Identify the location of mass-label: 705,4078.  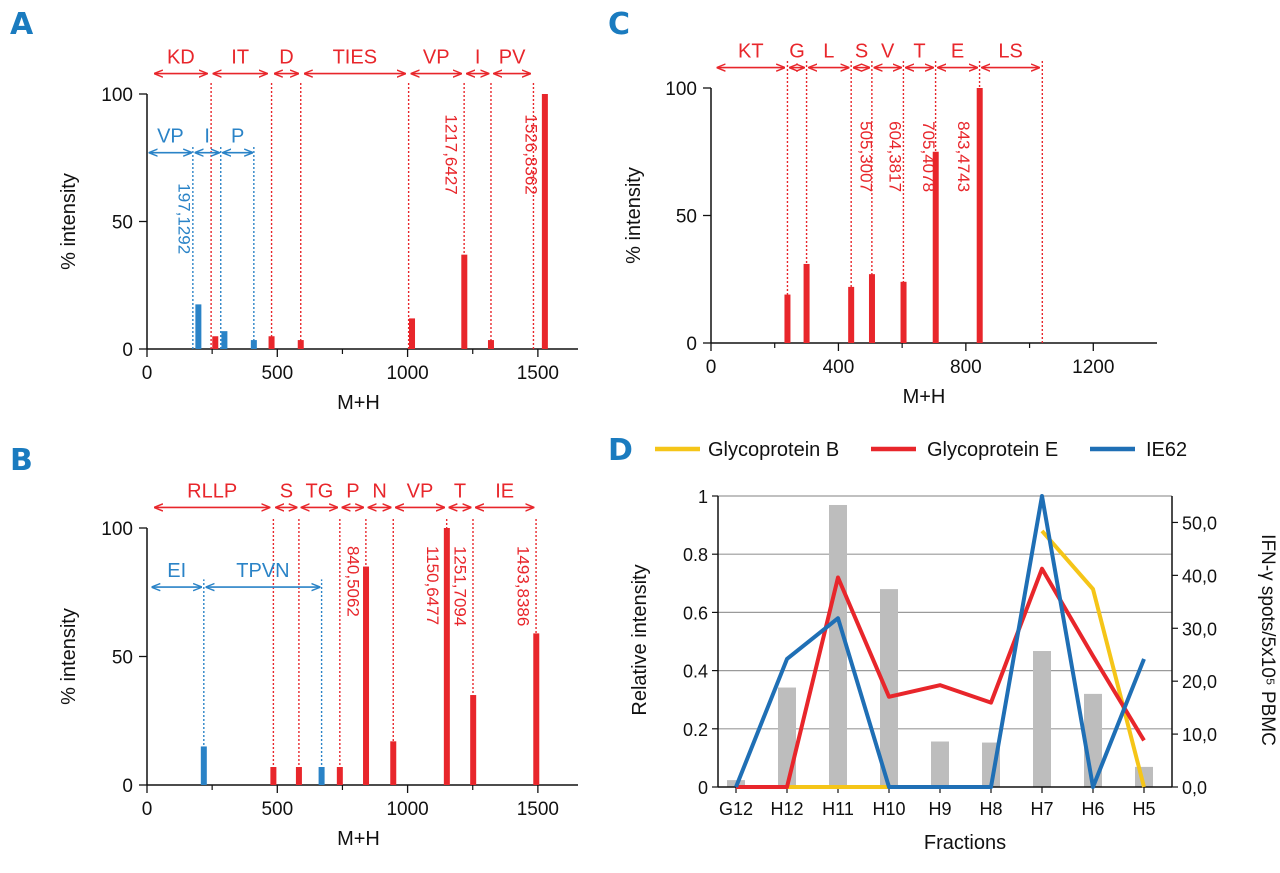
(928, 156).